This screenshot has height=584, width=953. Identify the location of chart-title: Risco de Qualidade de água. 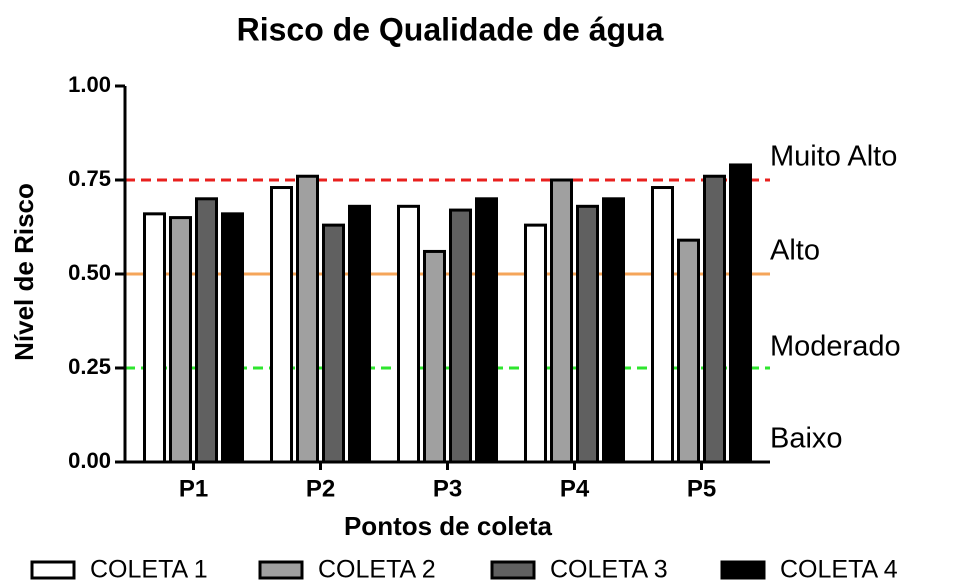
(450, 29).